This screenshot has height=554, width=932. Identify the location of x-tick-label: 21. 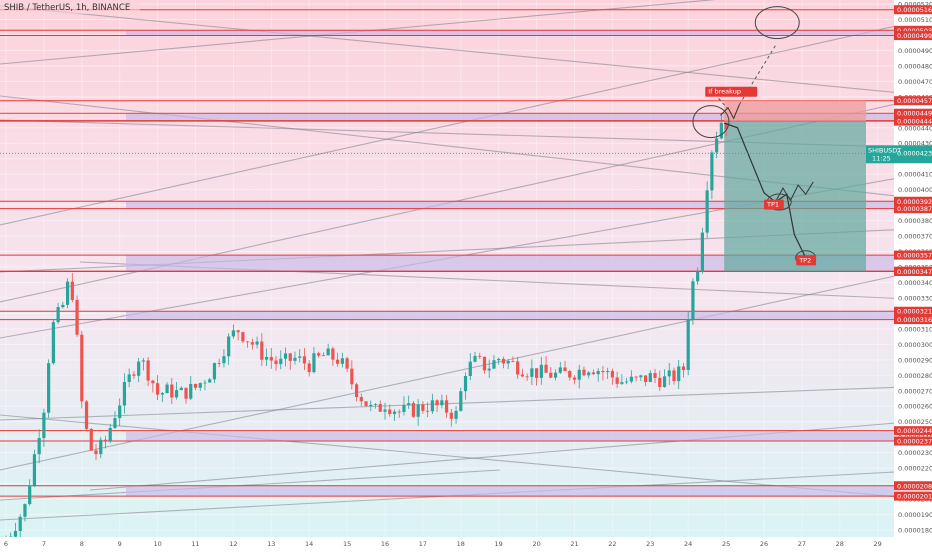
(574, 544).